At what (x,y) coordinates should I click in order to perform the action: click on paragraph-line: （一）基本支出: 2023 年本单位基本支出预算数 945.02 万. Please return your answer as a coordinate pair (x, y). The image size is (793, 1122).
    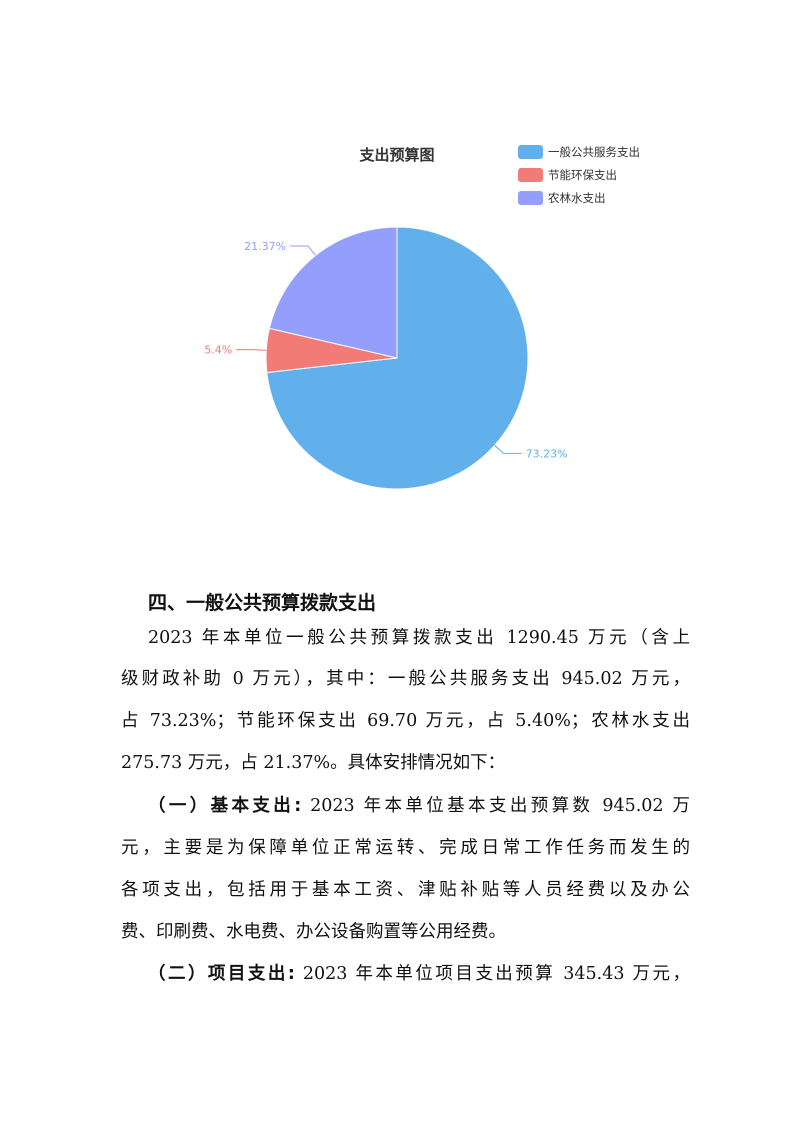
    Looking at the image, I should click on (419, 806).